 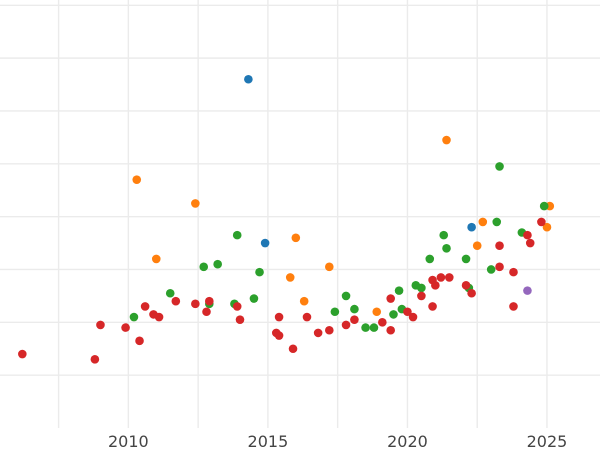 What do you see at coordinates (407, 441) in the screenshot?
I see `x-tick-label-2020: 2020` at bounding box center [407, 441].